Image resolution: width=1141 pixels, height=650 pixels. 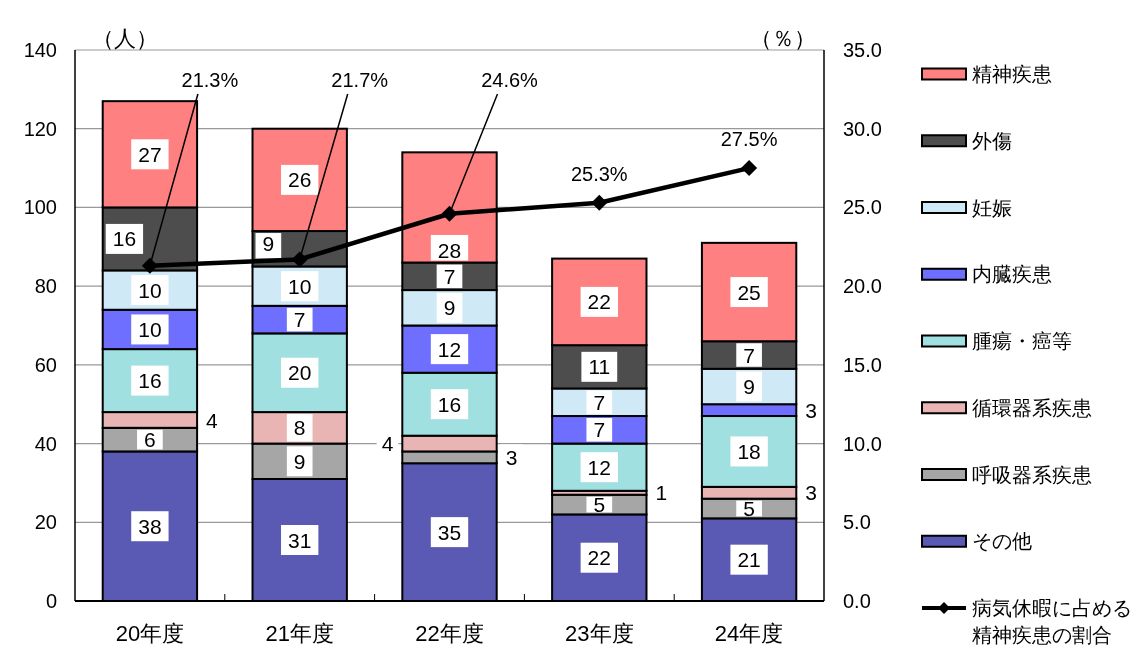 I want to click on x-tick-label: 23年度, so click(x=599, y=633).